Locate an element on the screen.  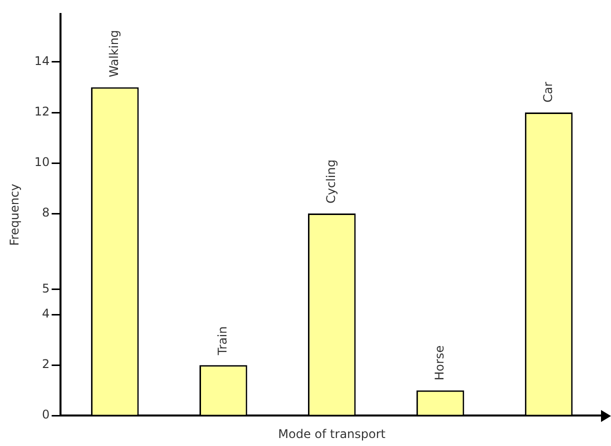
x-tick-label: Car is located at coordinates (547, 92).